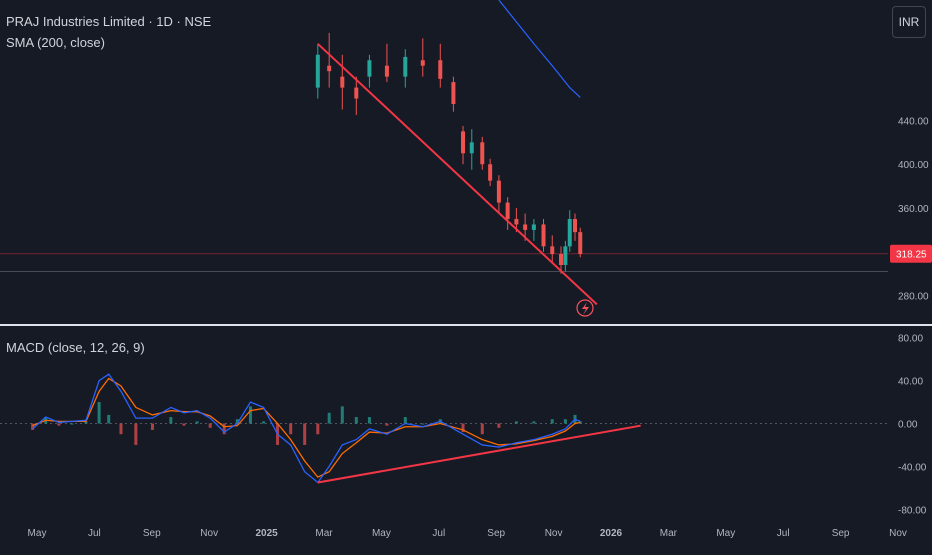  What do you see at coordinates (910, 339) in the screenshot?
I see `macd-tick-label: 80.00` at bounding box center [910, 339].